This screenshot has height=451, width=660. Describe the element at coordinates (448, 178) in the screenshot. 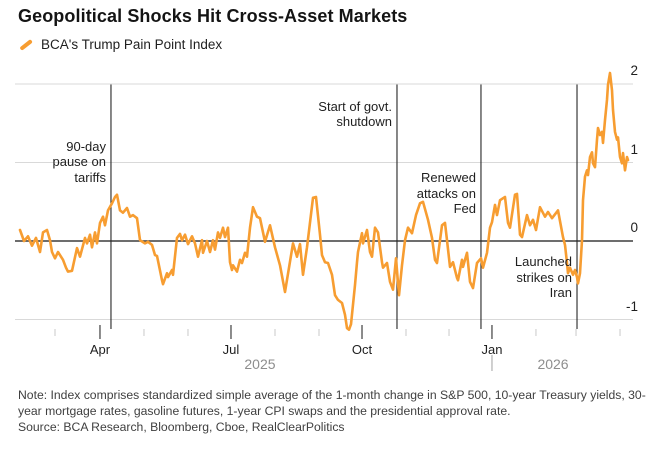

I see `event-annotation-line: Renewed` at that location.